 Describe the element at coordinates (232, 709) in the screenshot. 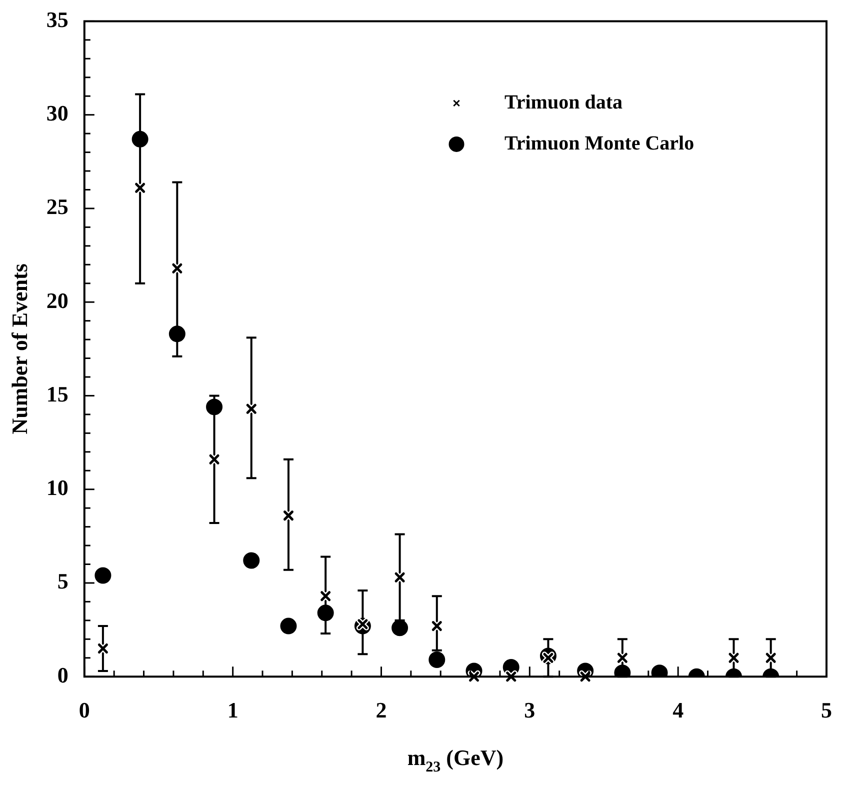

I see `x-tick-label: 1` at that location.